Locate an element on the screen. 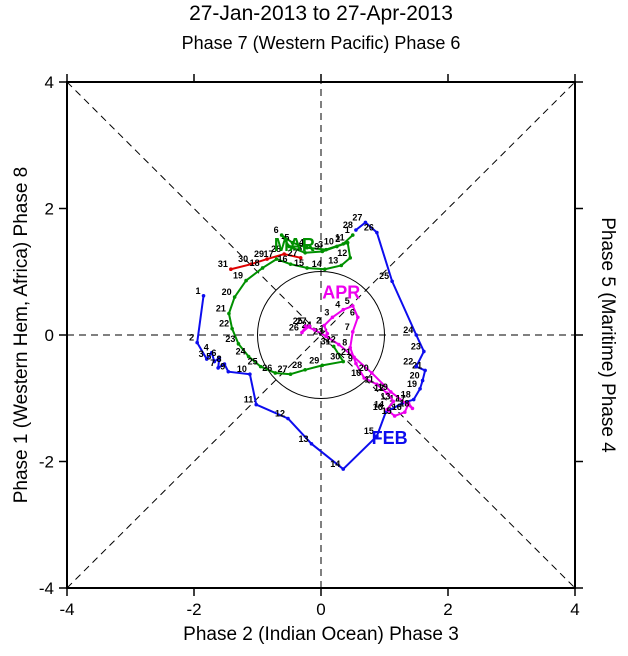 Image resolution: width=628 pixels, height=656 pixels. day-label-apr: 5 is located at coordinates (347, 301).